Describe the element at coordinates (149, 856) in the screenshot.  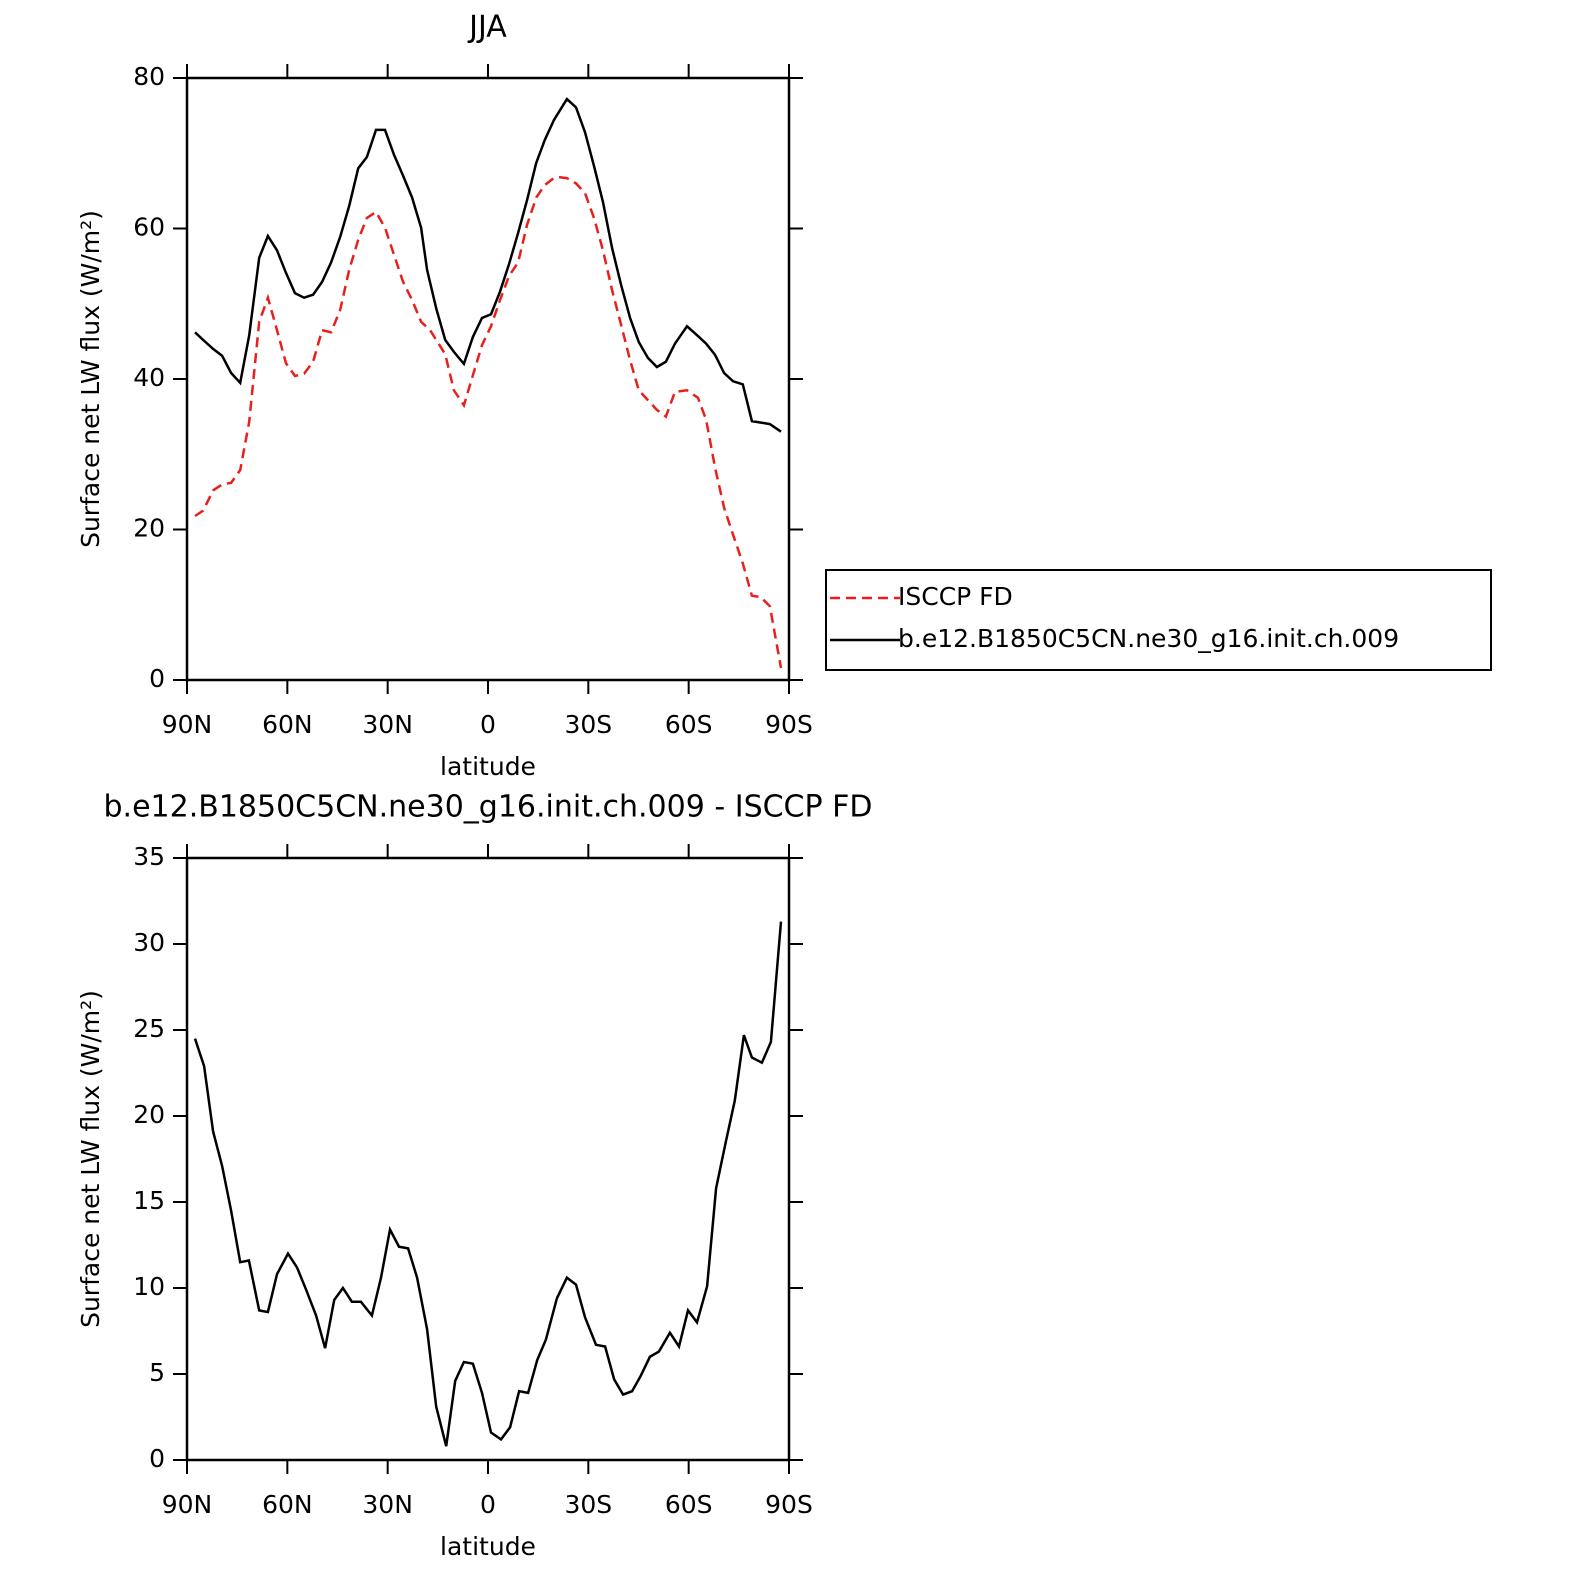
I see `y-tick-label: 35` at that location.